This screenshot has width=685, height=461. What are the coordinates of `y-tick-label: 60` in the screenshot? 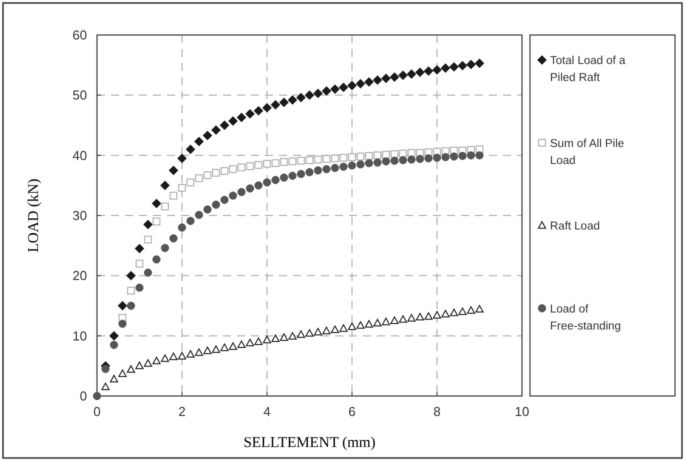 It's located at (79, 35).